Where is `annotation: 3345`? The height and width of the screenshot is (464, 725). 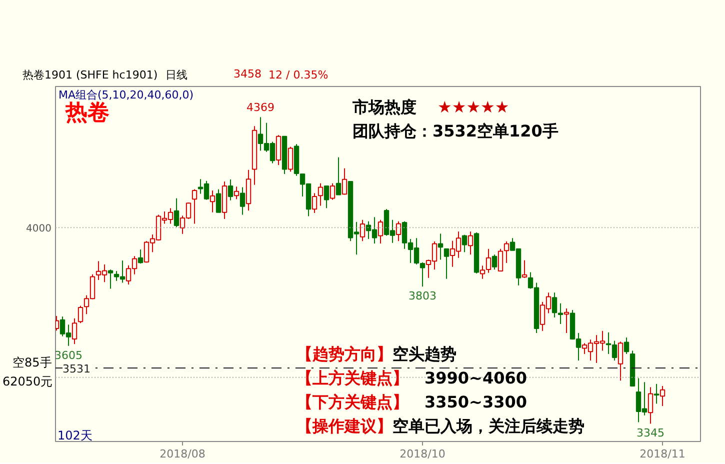 annotation: 3345 is located at coordinates (650, 433).